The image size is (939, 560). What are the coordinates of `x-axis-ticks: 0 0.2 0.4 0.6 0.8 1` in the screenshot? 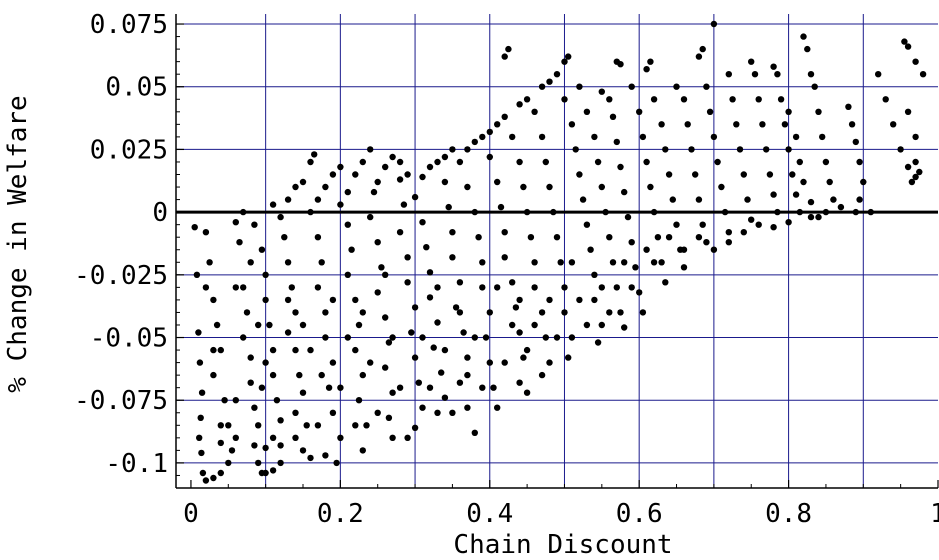 It's located at (561, 504).